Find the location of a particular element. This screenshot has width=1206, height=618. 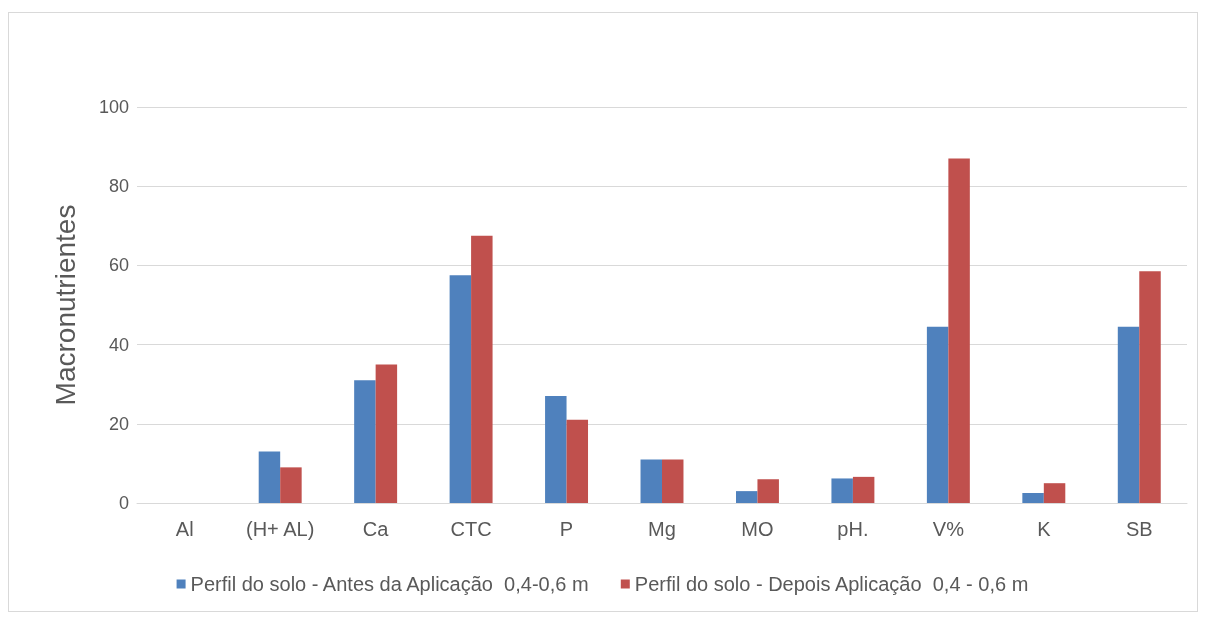

y-tick-label: 60 is located at coordinates (118, 265).